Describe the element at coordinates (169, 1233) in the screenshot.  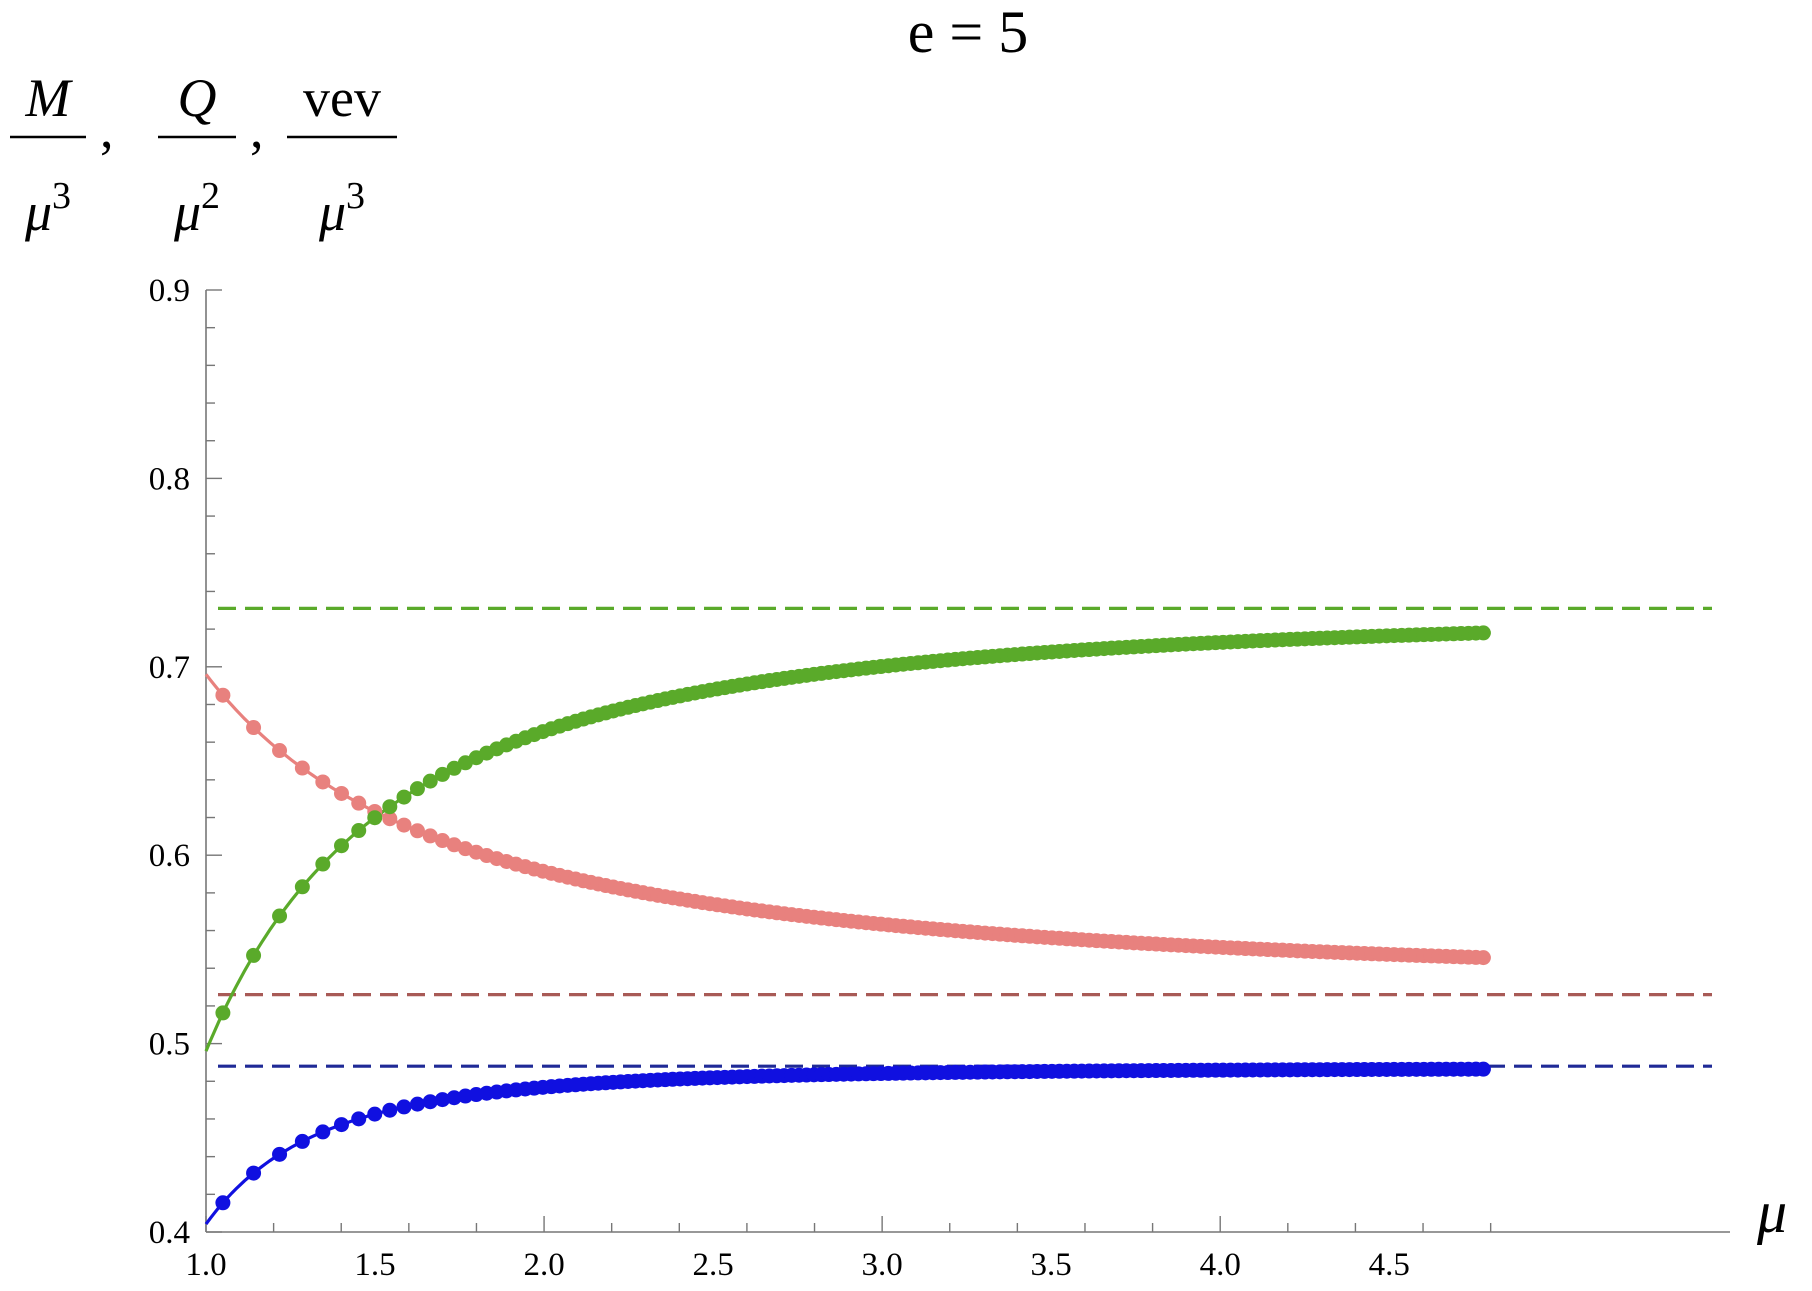
I see `y-tick-label: 0.4` at that location.